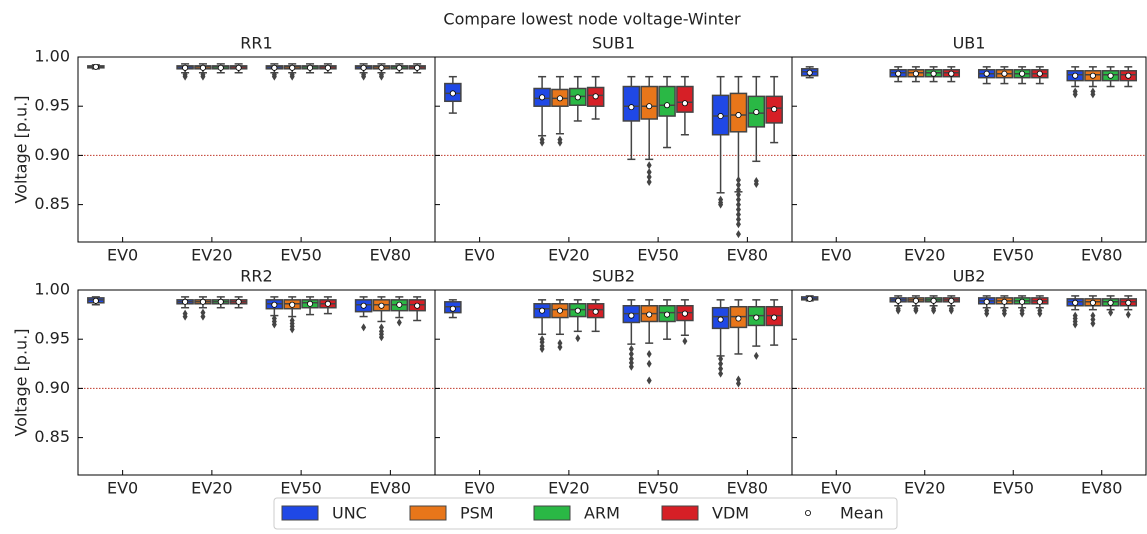 Image resolution: width=1147 pixels, height=534 pixels. Describe the element at coordinates (477, 513) in the screenshot. I see `legend-label: PSM` at that location.